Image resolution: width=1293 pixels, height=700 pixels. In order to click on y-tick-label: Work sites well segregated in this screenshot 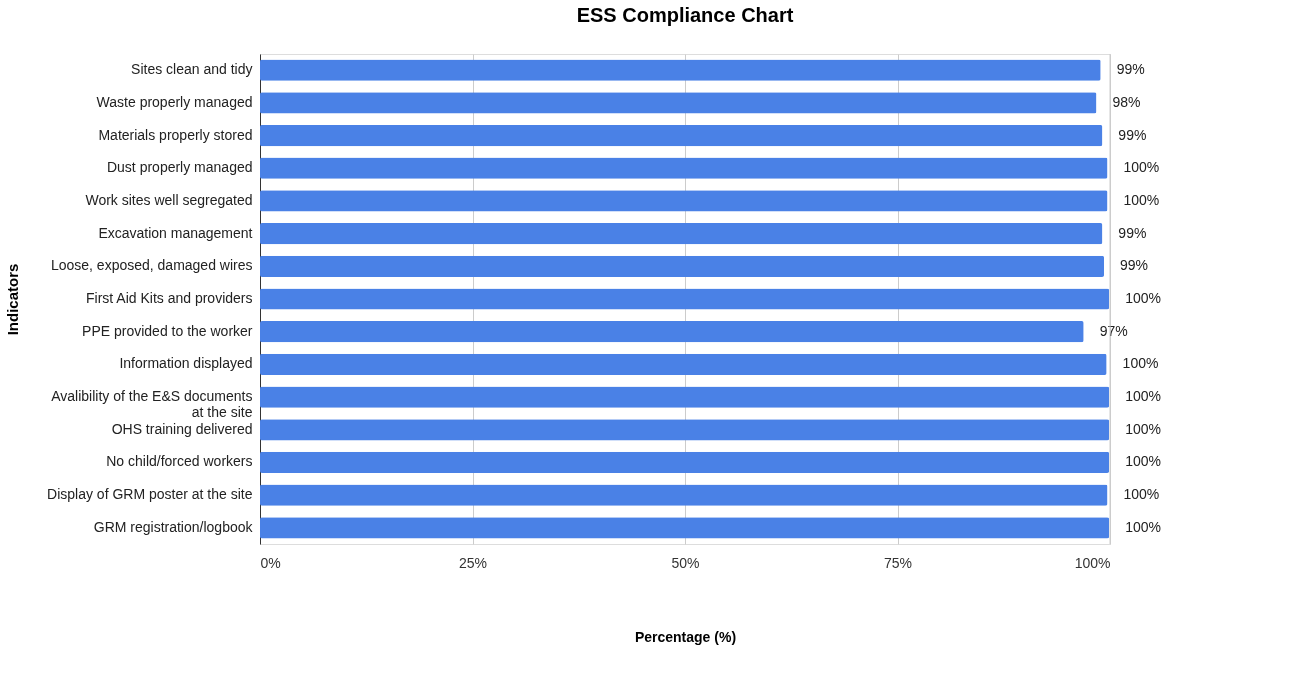, I will do `click(169, 199)`.